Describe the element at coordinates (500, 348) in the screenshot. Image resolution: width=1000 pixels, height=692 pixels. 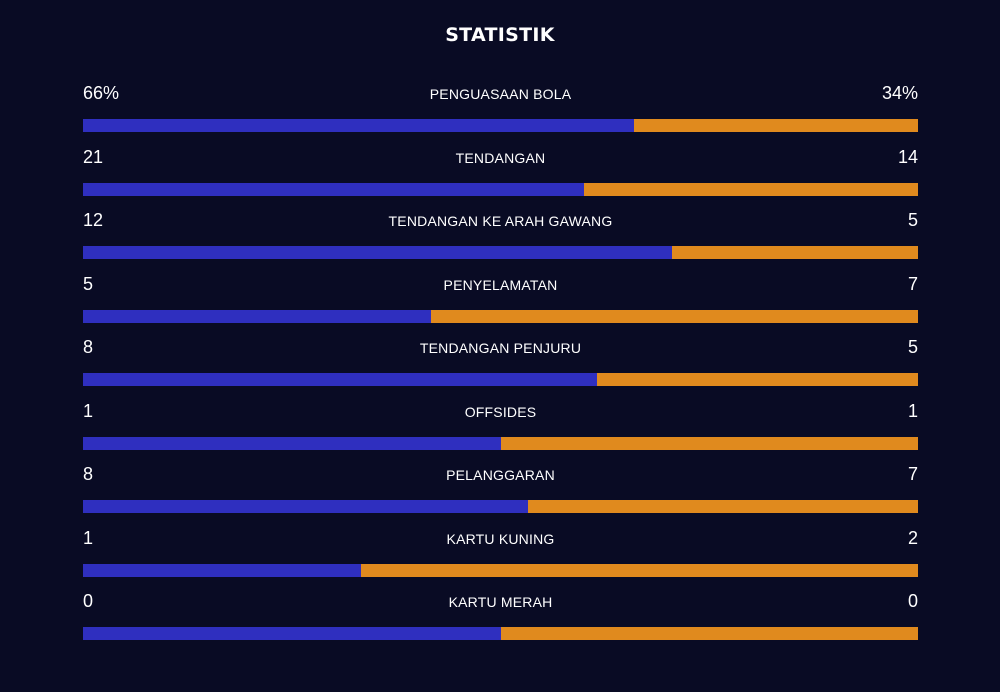
I see `stat-label: TENDANGAN PENJURU` at that location.